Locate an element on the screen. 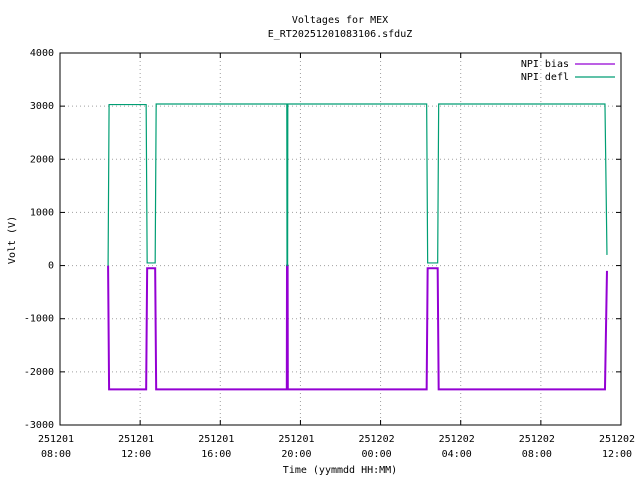  x-axis-label: Time (yymmdd HH:MM) is located at coordinates (340, 470).